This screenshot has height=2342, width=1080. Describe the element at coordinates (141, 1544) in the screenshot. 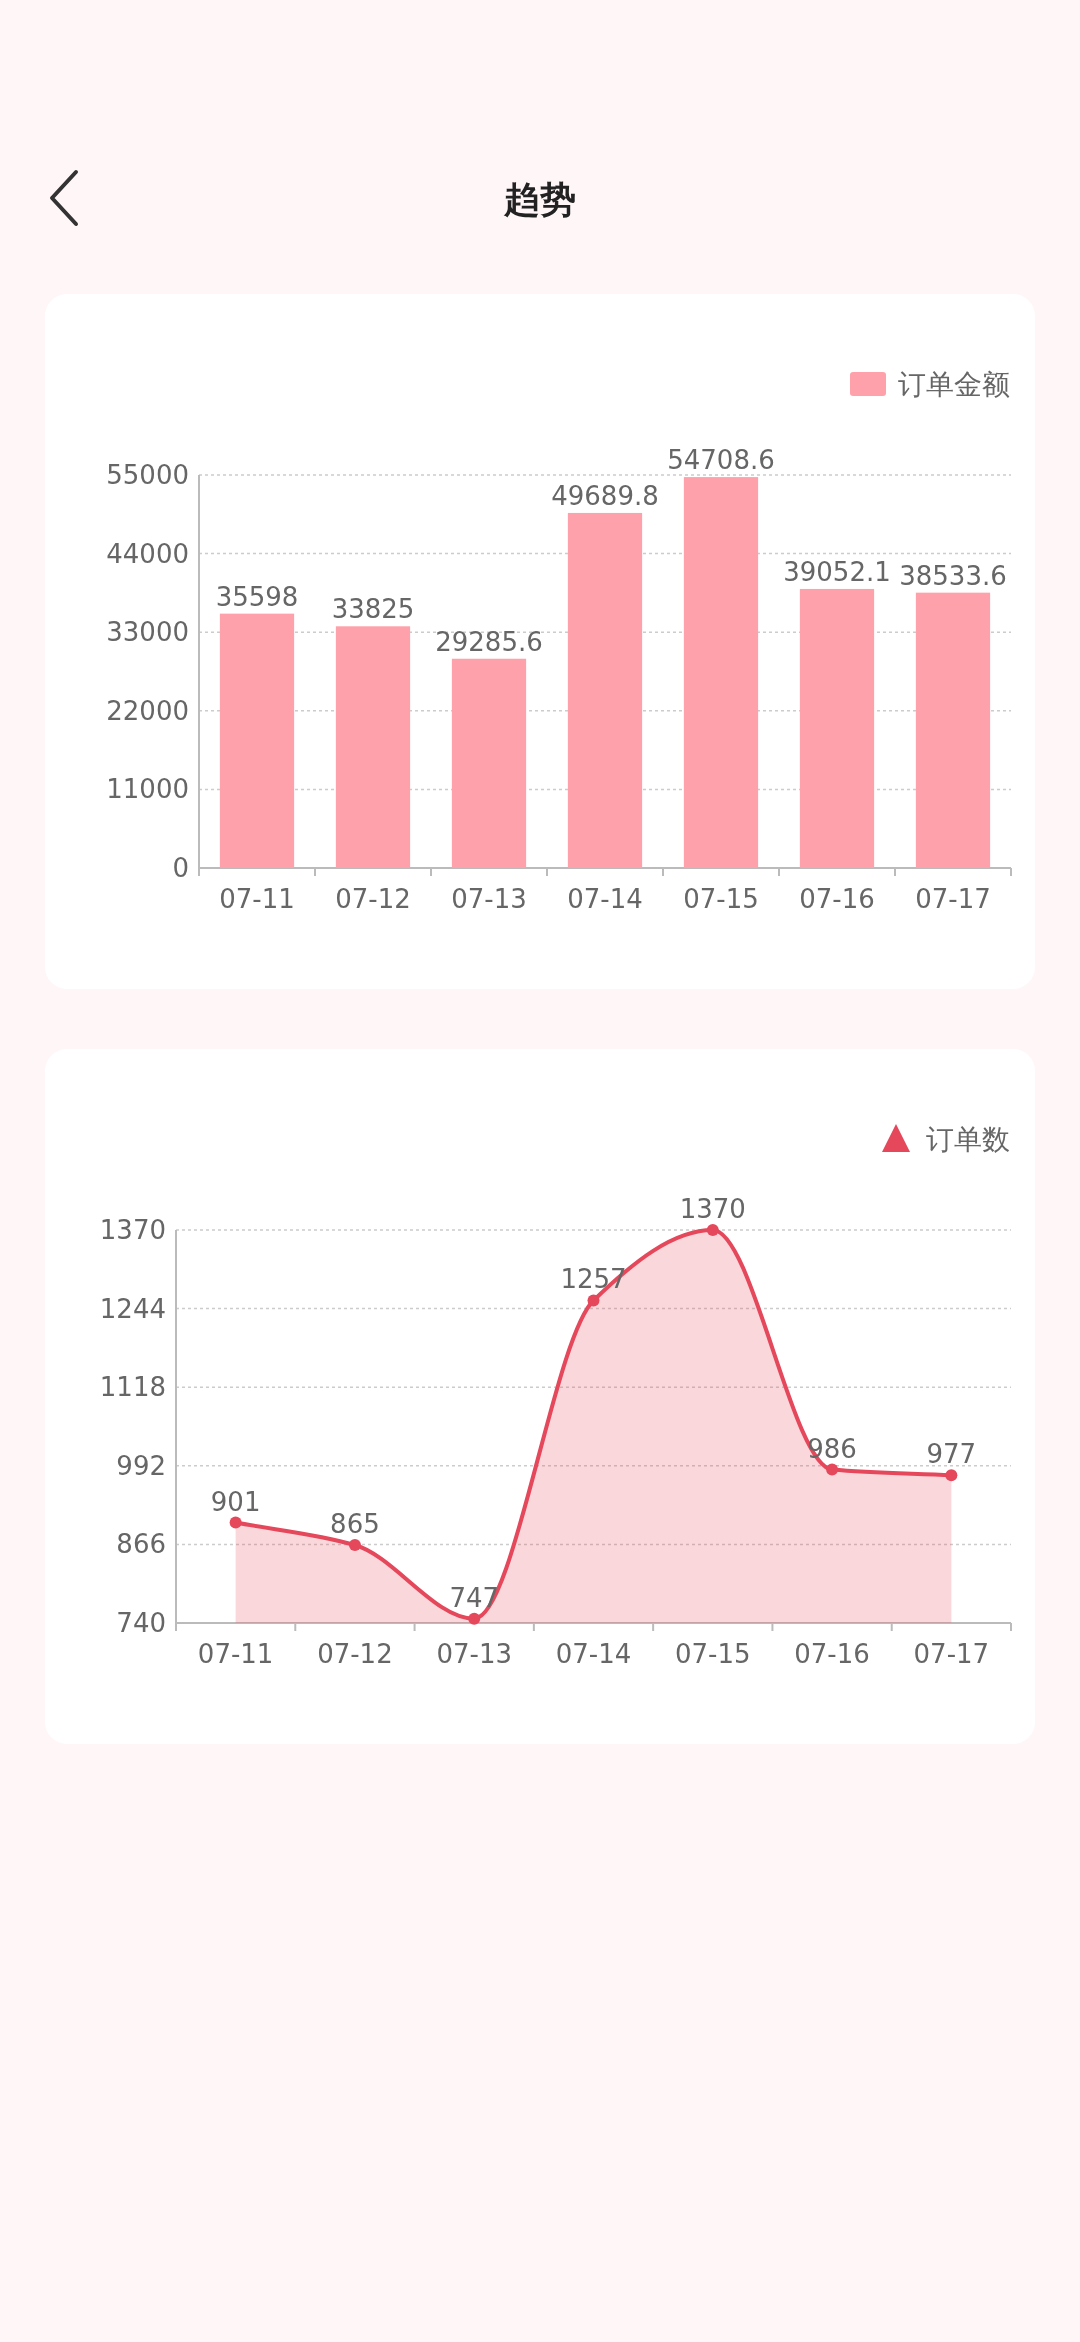

I see `y-tick-label: 866` at that location.